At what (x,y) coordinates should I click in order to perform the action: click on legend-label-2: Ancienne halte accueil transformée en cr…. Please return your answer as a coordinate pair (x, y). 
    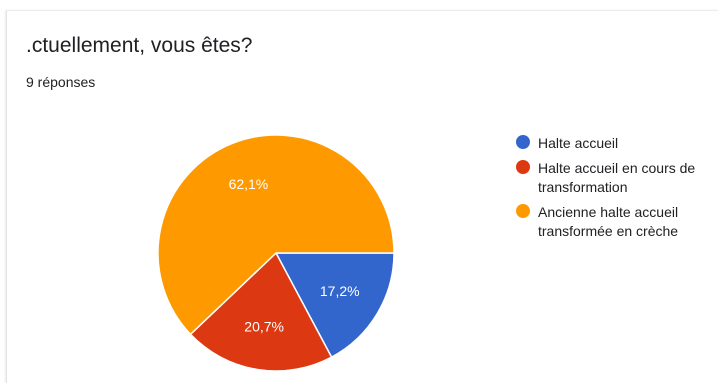
    Looking at the image, I should click on (608, 221).